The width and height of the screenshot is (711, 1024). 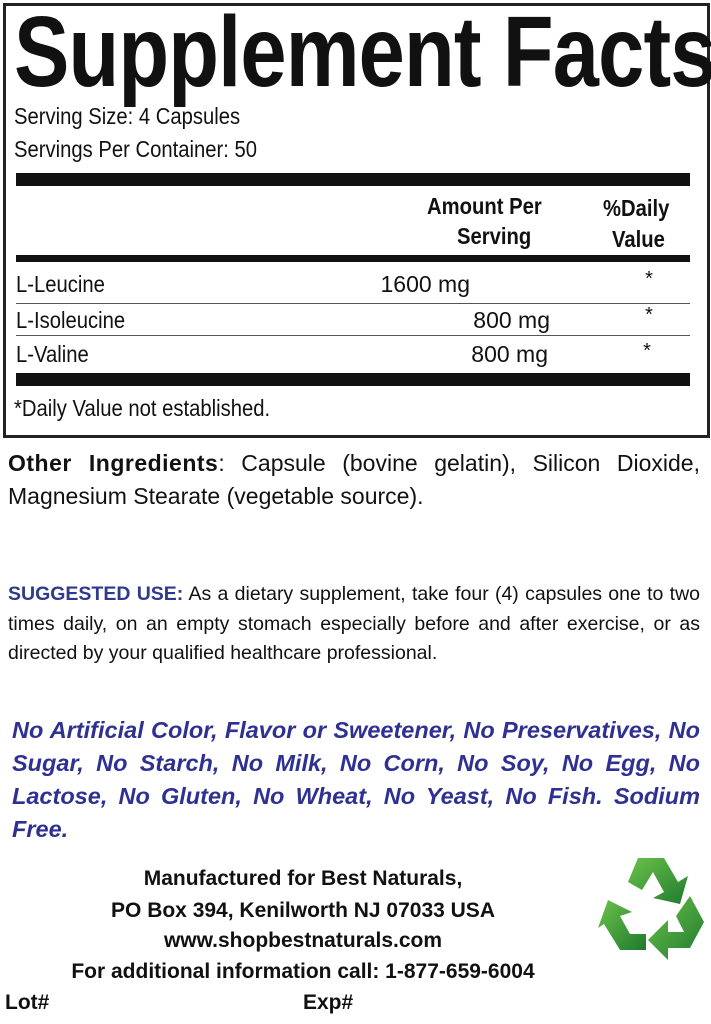 What do you see at coordinates (362, 54) in the screenshot?
I see `page-title: Supplement Facts` at bounding box center [362, 54].